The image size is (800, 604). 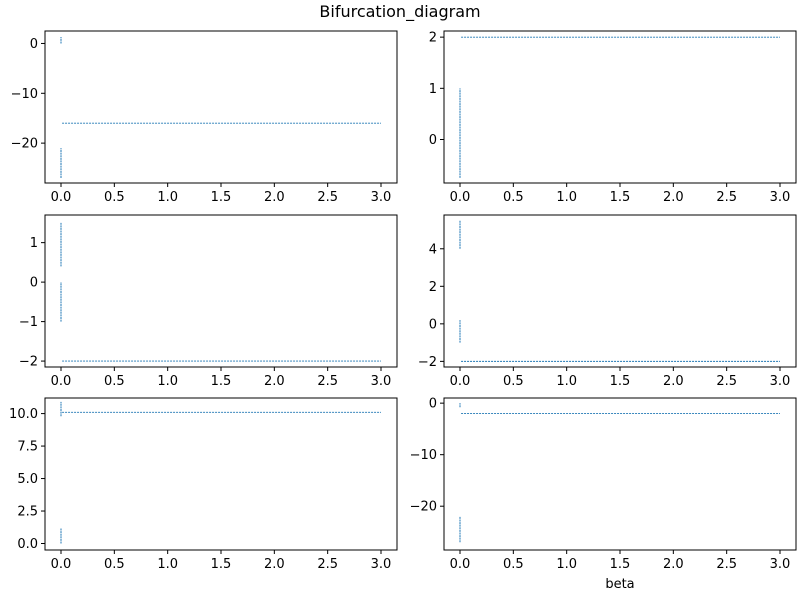 I want to click on subplot-5: 0.0 0.5 1.0 1.5 2.0 2.5 3.0 10.0 7.5 5.0 2.5 0.0, so click(x=203, y=484).